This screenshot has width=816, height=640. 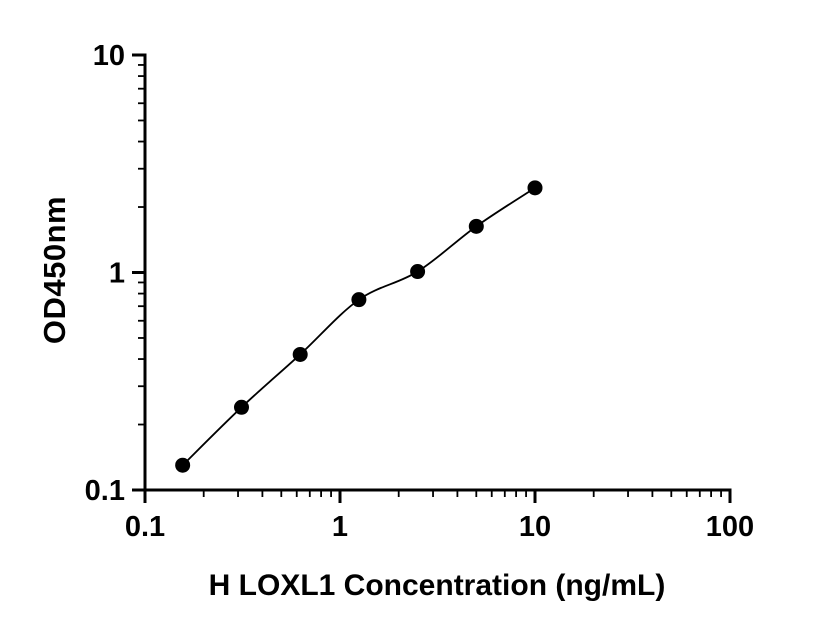 What do you see at coordinates (535, 527) in the screenshot?
I see `x-tick-label: 10` at bounding box center [535, 527].